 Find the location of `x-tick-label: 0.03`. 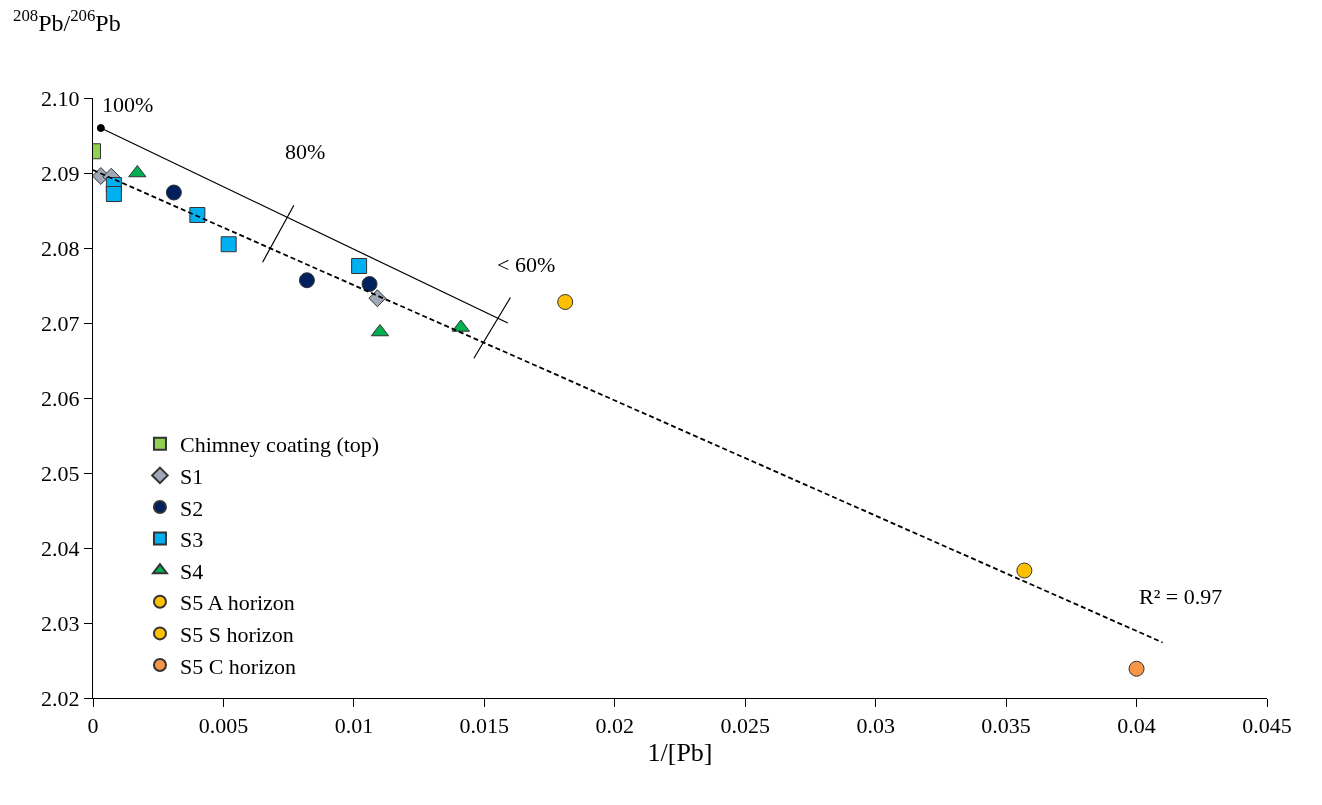

x-tick-label: 0.03 is located at coordinates (875, 726).